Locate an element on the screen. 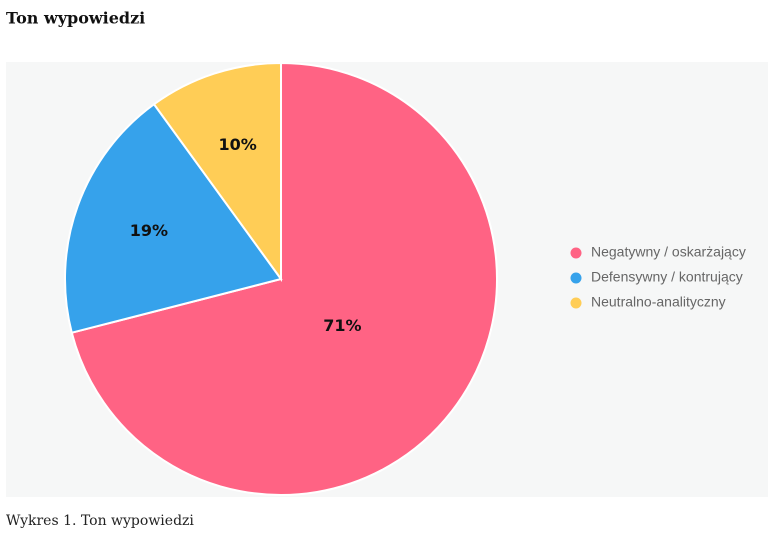 This screenshot has width=768, height=546. legend-label: Negatywny / oskarżający is located at coordinates (668, 252).